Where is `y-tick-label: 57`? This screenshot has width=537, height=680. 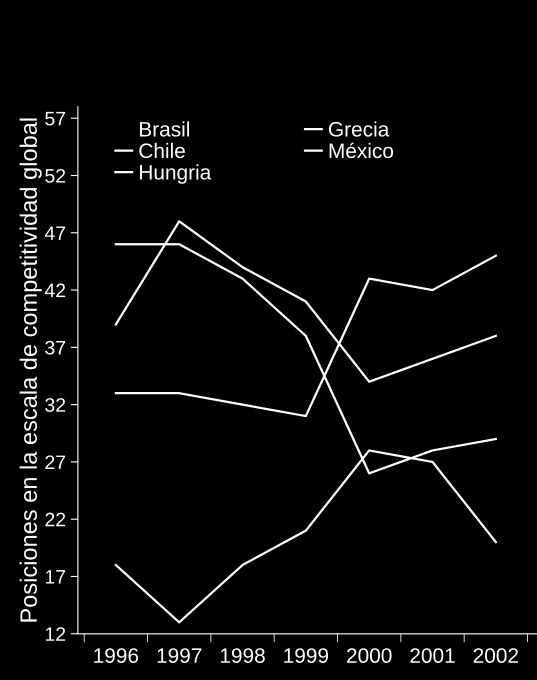 y-tick-label: 57 is located at coordinates (55, 119).